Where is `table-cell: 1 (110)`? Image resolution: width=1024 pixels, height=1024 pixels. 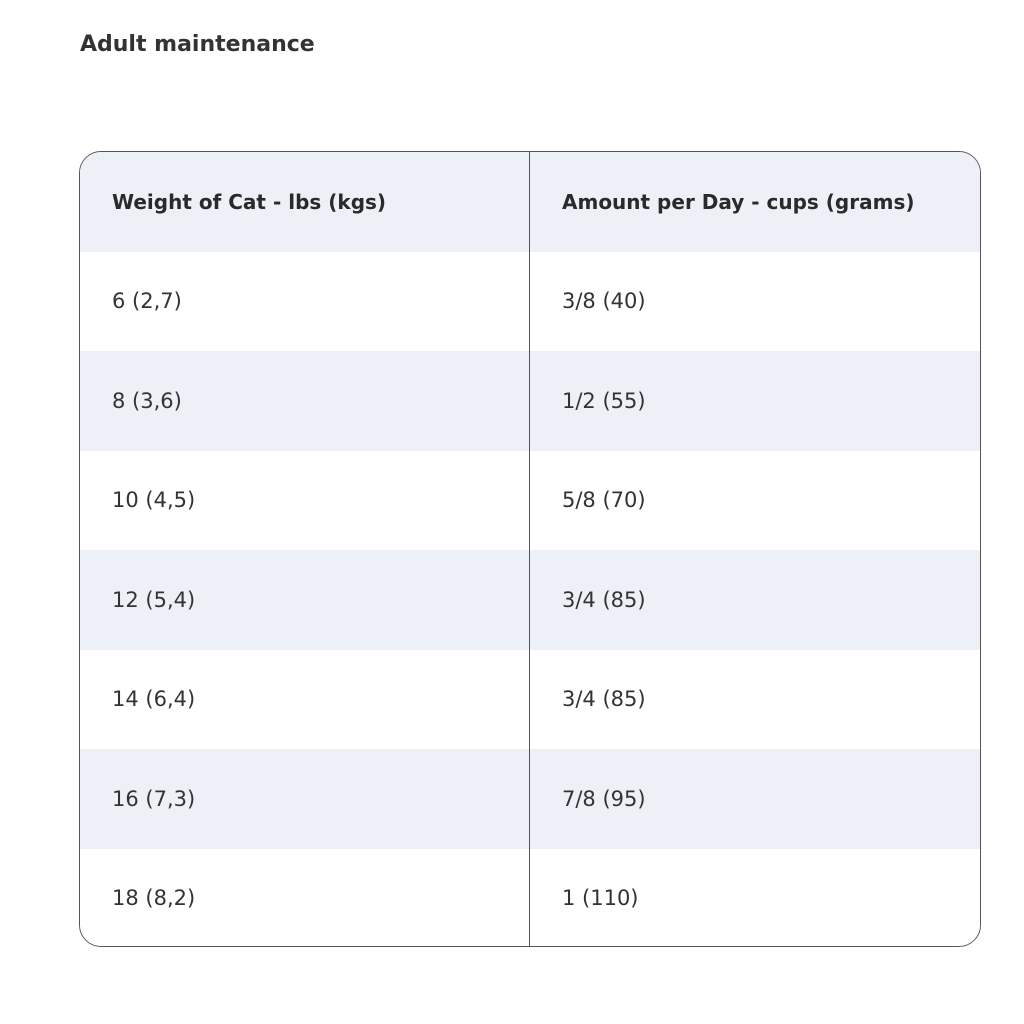
table-cell: 1 (110) is located at coordinates (600, 898).